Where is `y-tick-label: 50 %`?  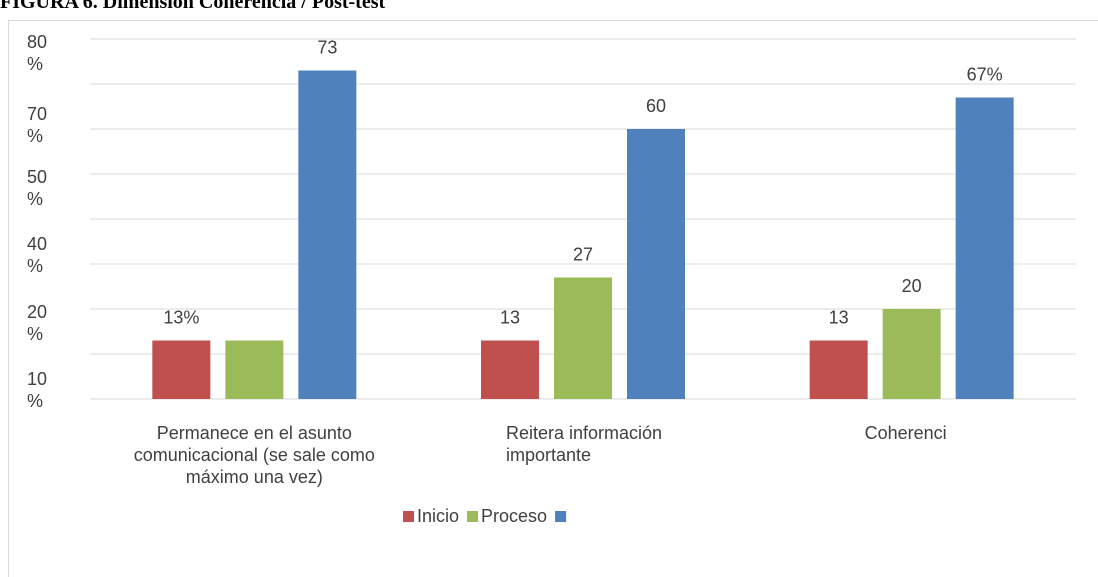
y-tick-label: 50 % is located at coordinates (37, 187).